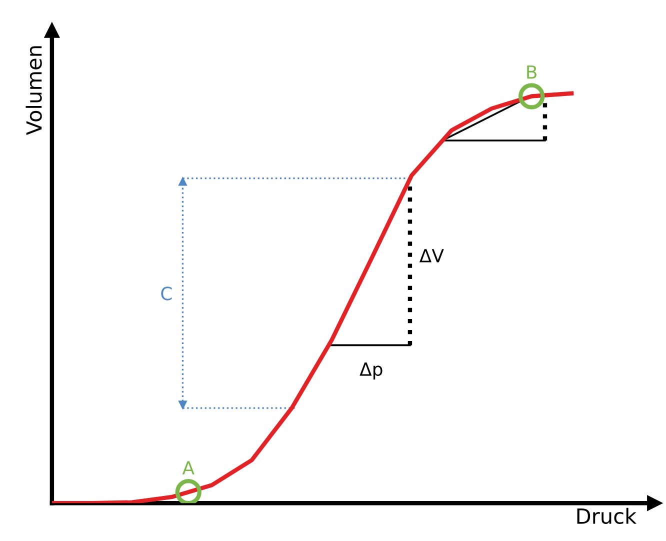 This screenshot has width=666, height=541. I want to click on annotation: C, so click(166, 293).